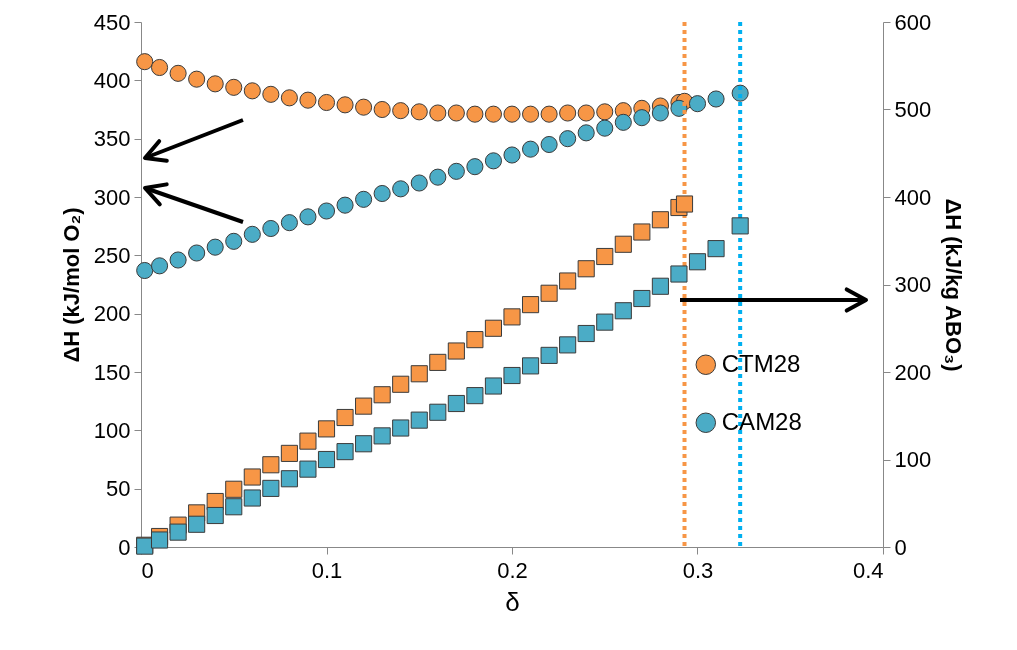  I want to click on y-tick-label: 350, so click(112, 139).